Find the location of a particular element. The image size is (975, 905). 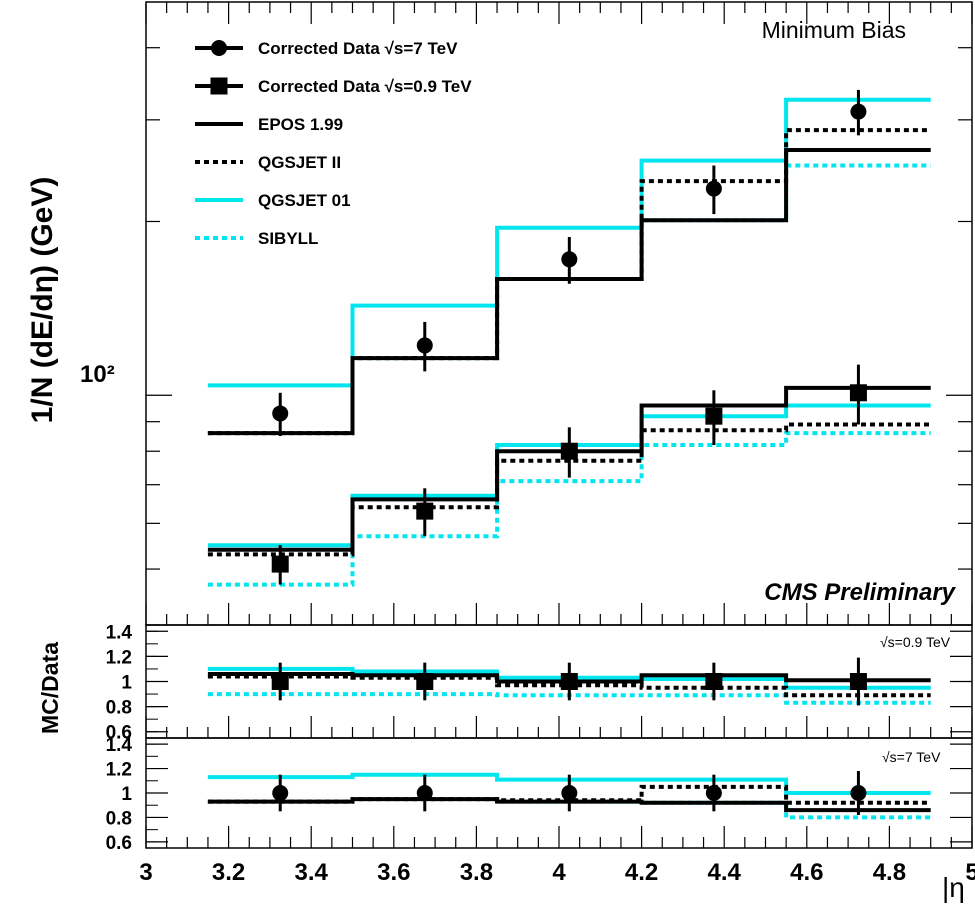

x-tick-label: 4.6 is located at coordinates (806, 872).